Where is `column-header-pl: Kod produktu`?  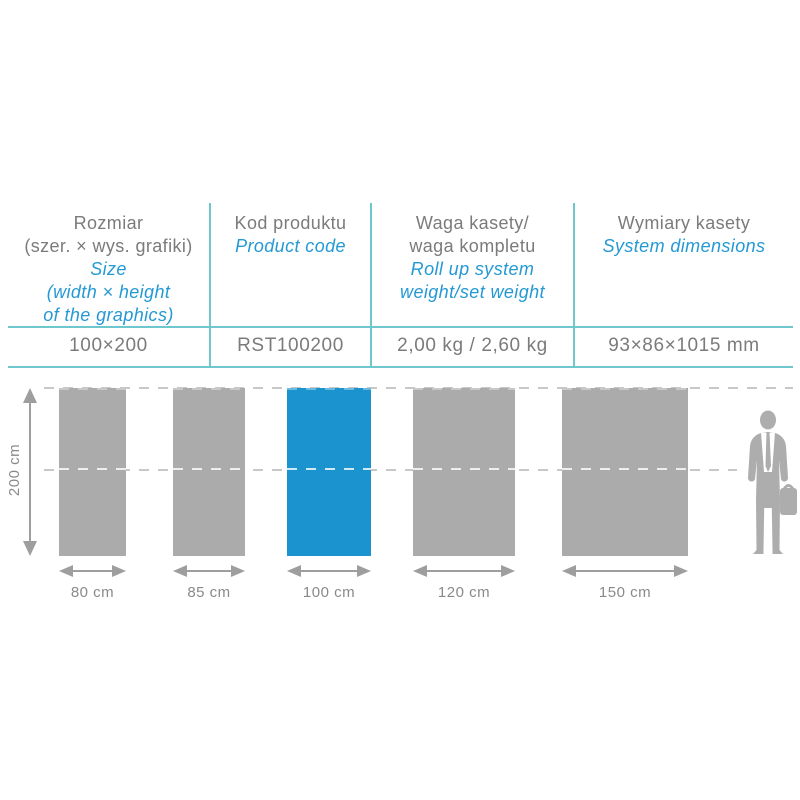
column-header-pl: Kod produktu is located at coordinates (290, 223).